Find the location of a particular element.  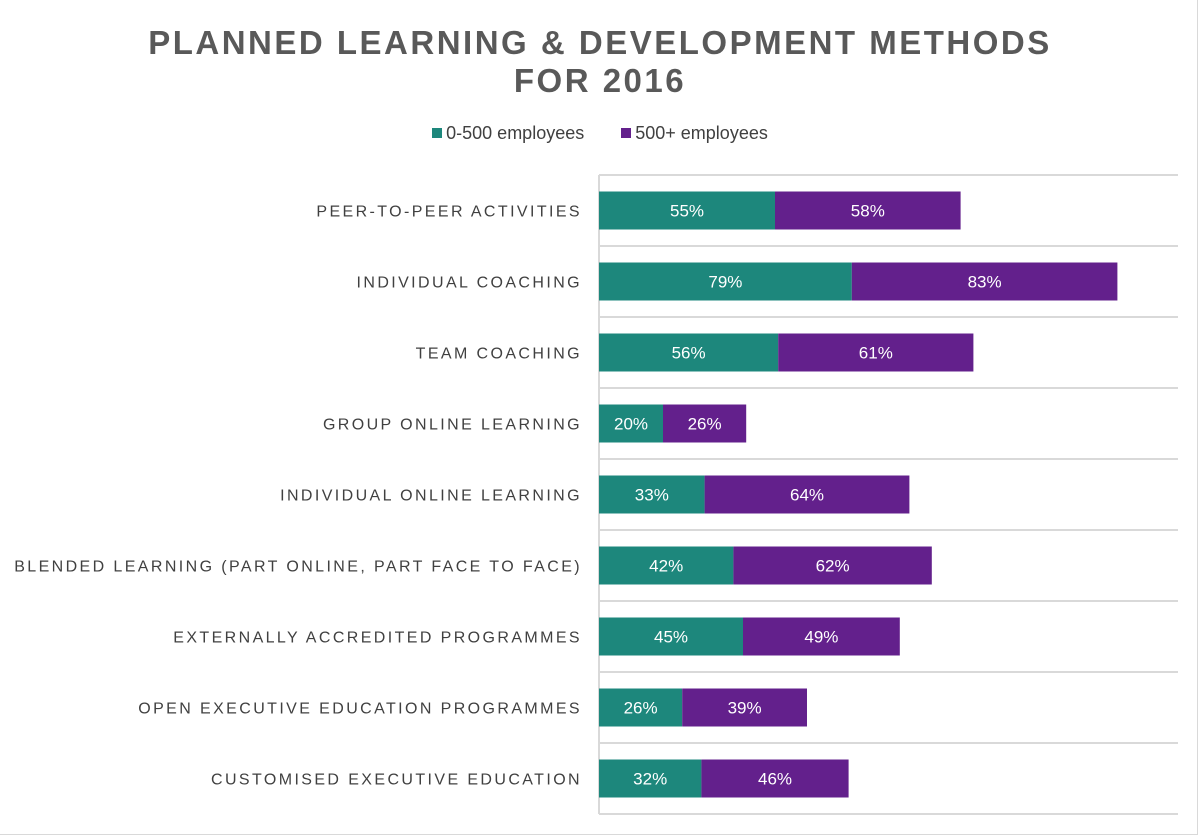

data-label: 45% is located at coordinates (671, 637).